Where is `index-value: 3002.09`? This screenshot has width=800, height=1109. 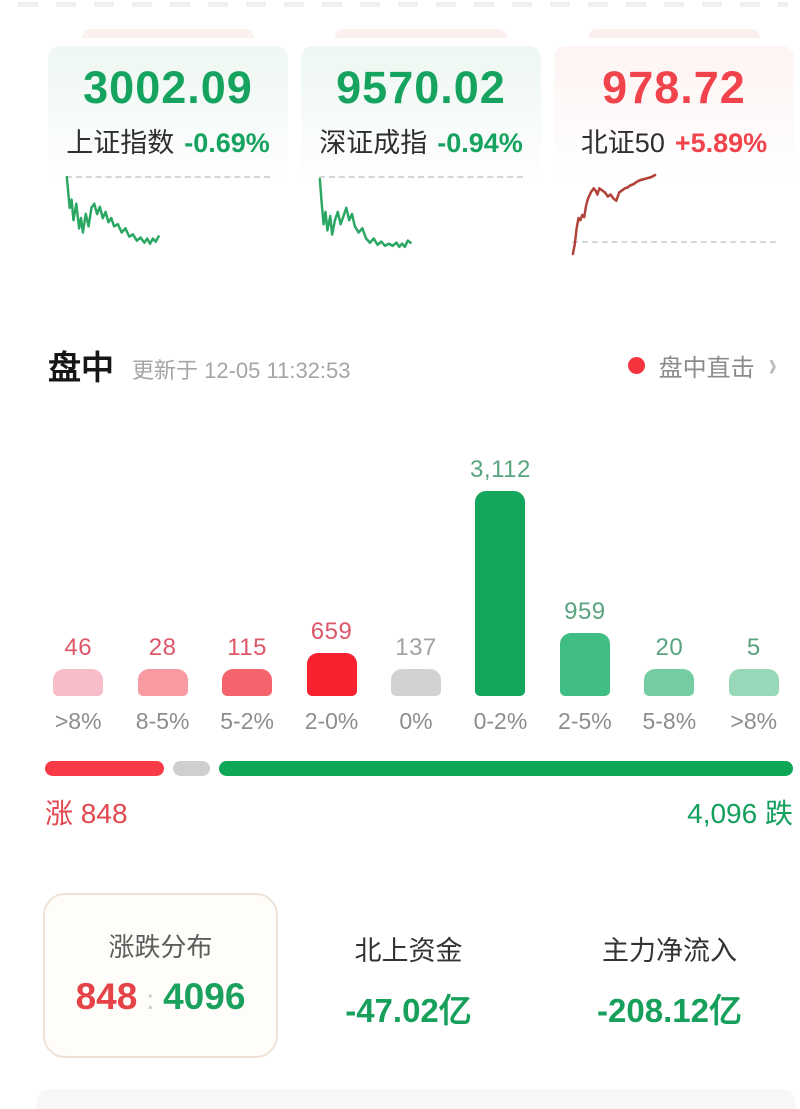 index-value: 3002.09 is located at coordinates (168, 87).